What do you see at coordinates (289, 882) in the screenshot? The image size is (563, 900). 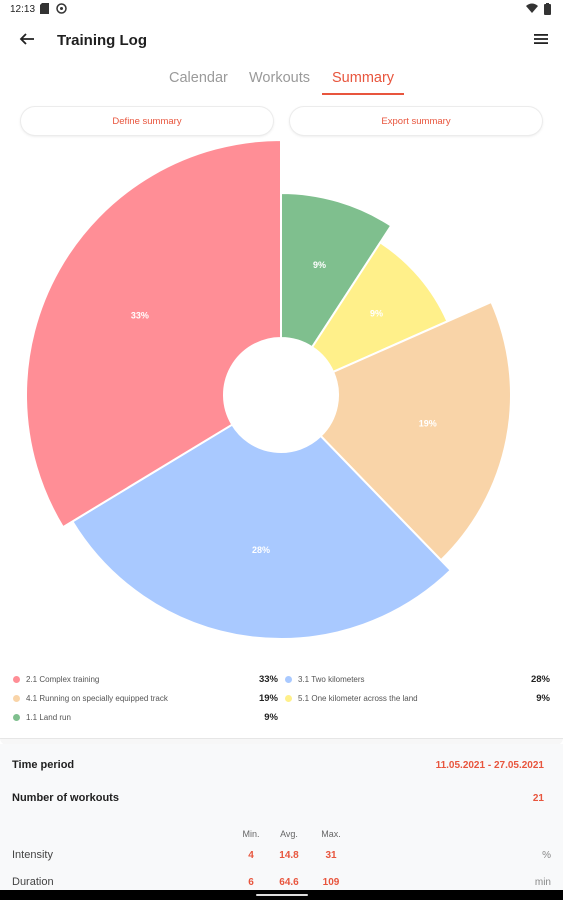 I see `stat-avg: 64.6` at bounding box center [289, 882].